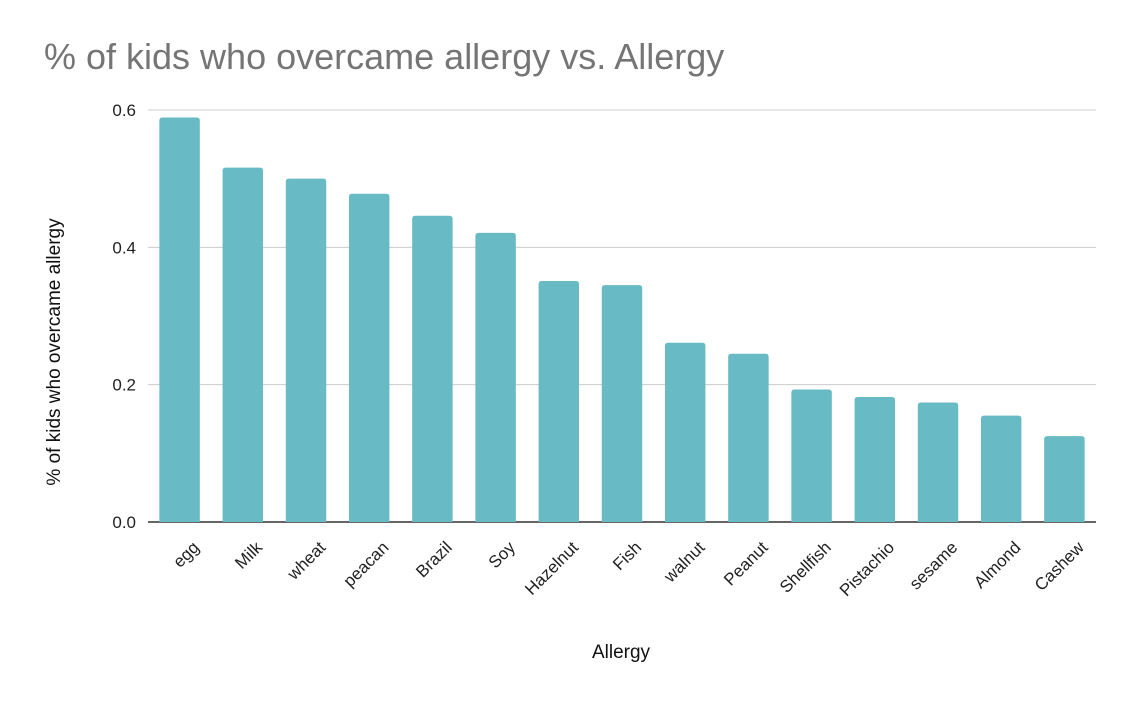 The image size is (1138, 704). I want to click on bar-peanut, so click(748, 437).